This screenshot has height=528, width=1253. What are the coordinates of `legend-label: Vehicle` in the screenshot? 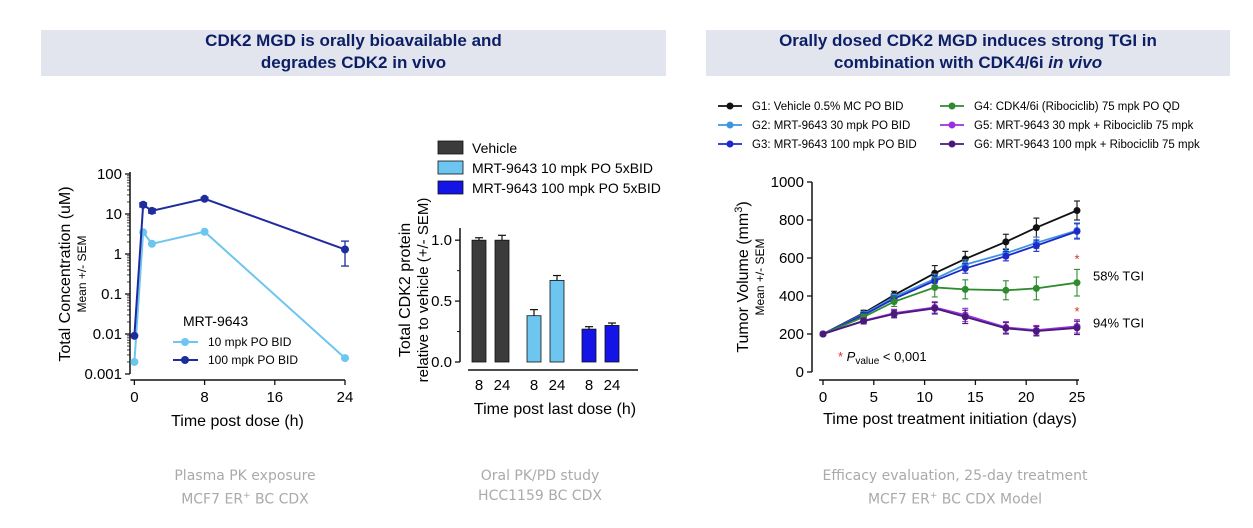 It's located at (494, 148).